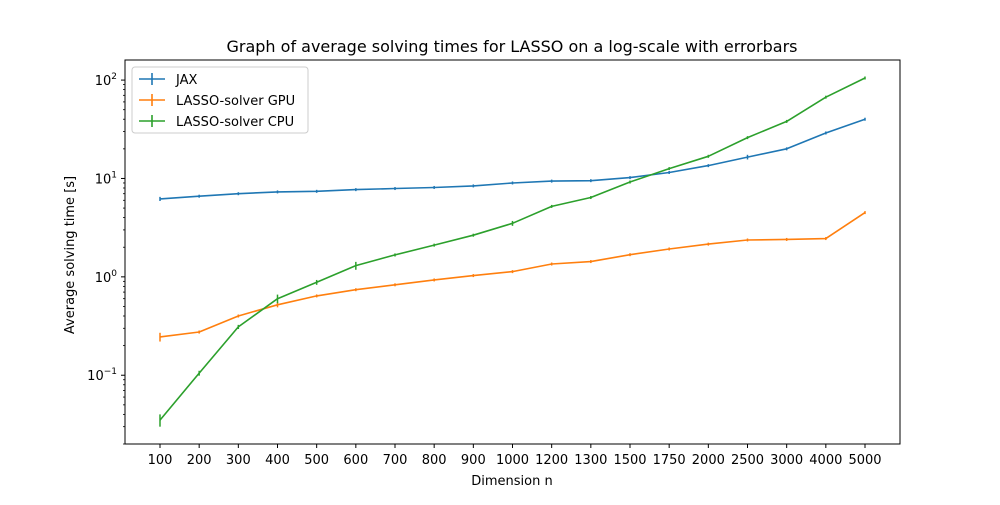 Image resolution: width=1000 pixels, height=505 pixels. What do you see at coordinates (70, 255) in the screenshot?
I see `y-axis-label: Average solving time [s]` at bounding box center [70, 255].